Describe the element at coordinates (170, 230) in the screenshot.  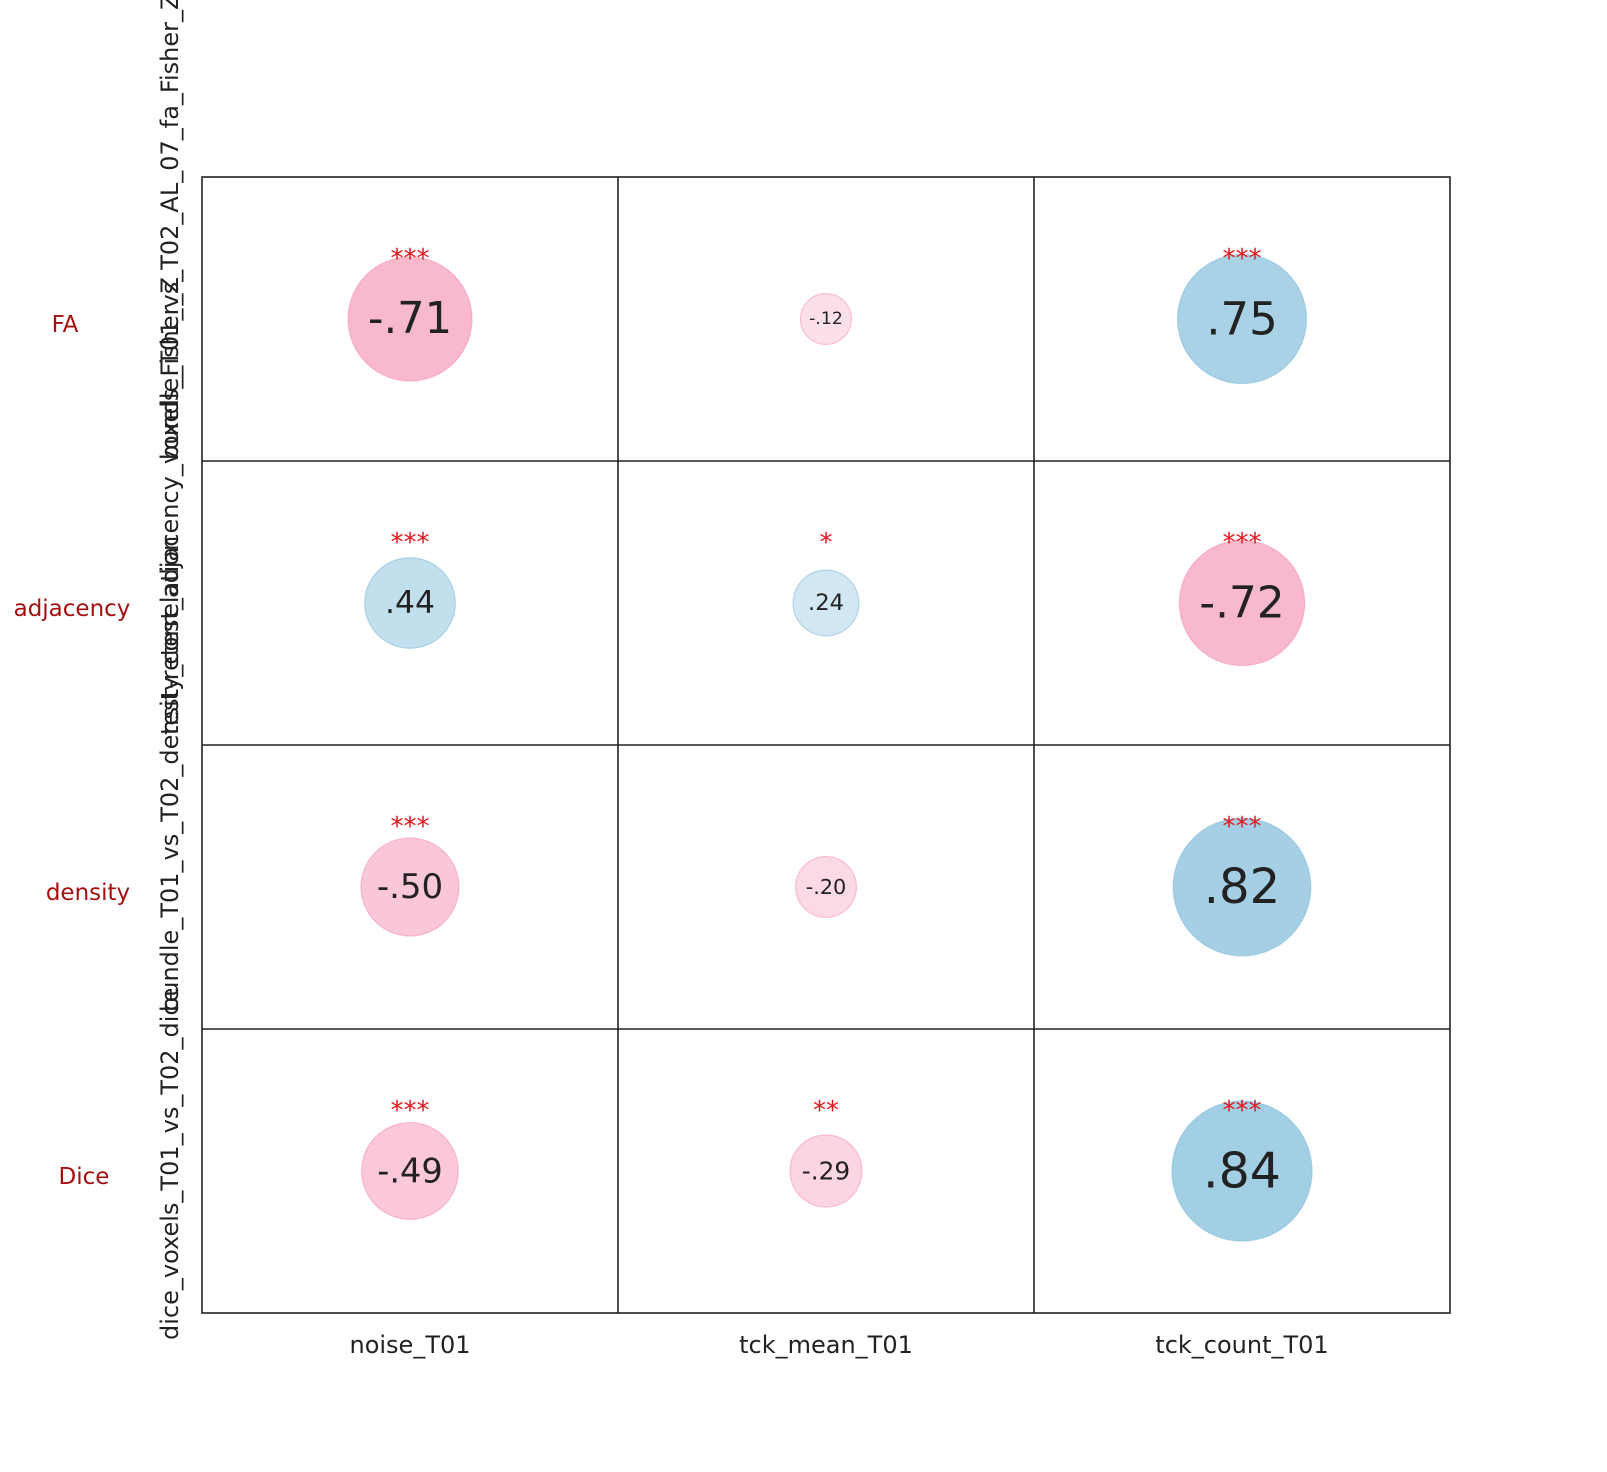
I see `rotated-row-label: bundle_T01_vs_T02_AL_07_fa_Fisher_Z` at that location.